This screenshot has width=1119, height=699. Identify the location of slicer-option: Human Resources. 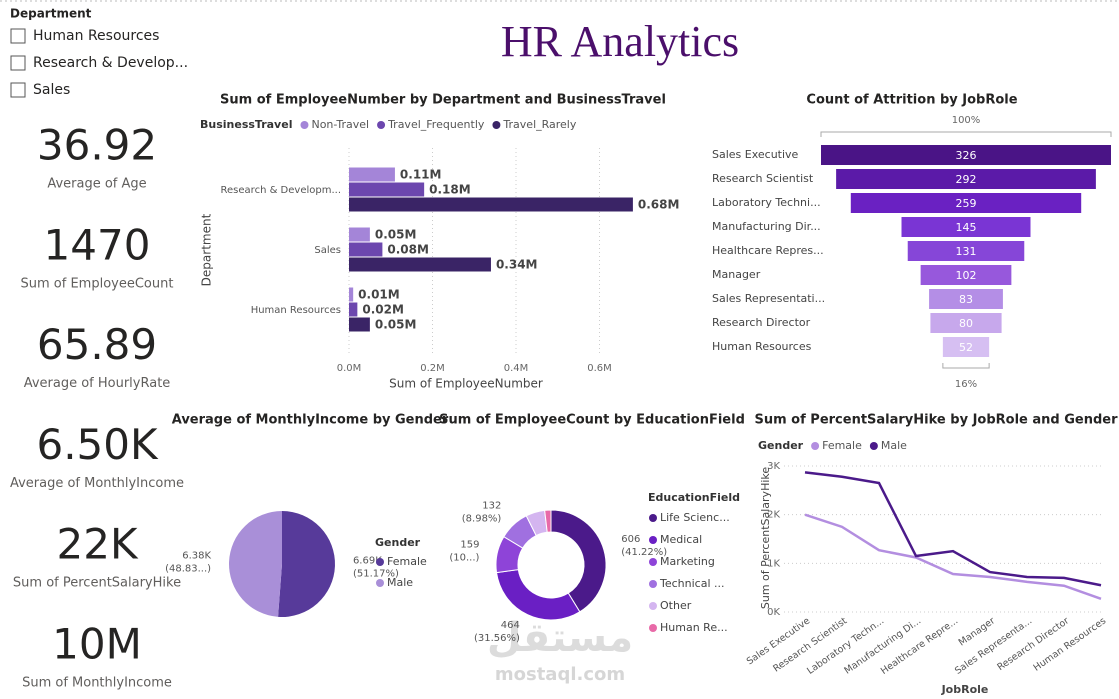
(96, 36).